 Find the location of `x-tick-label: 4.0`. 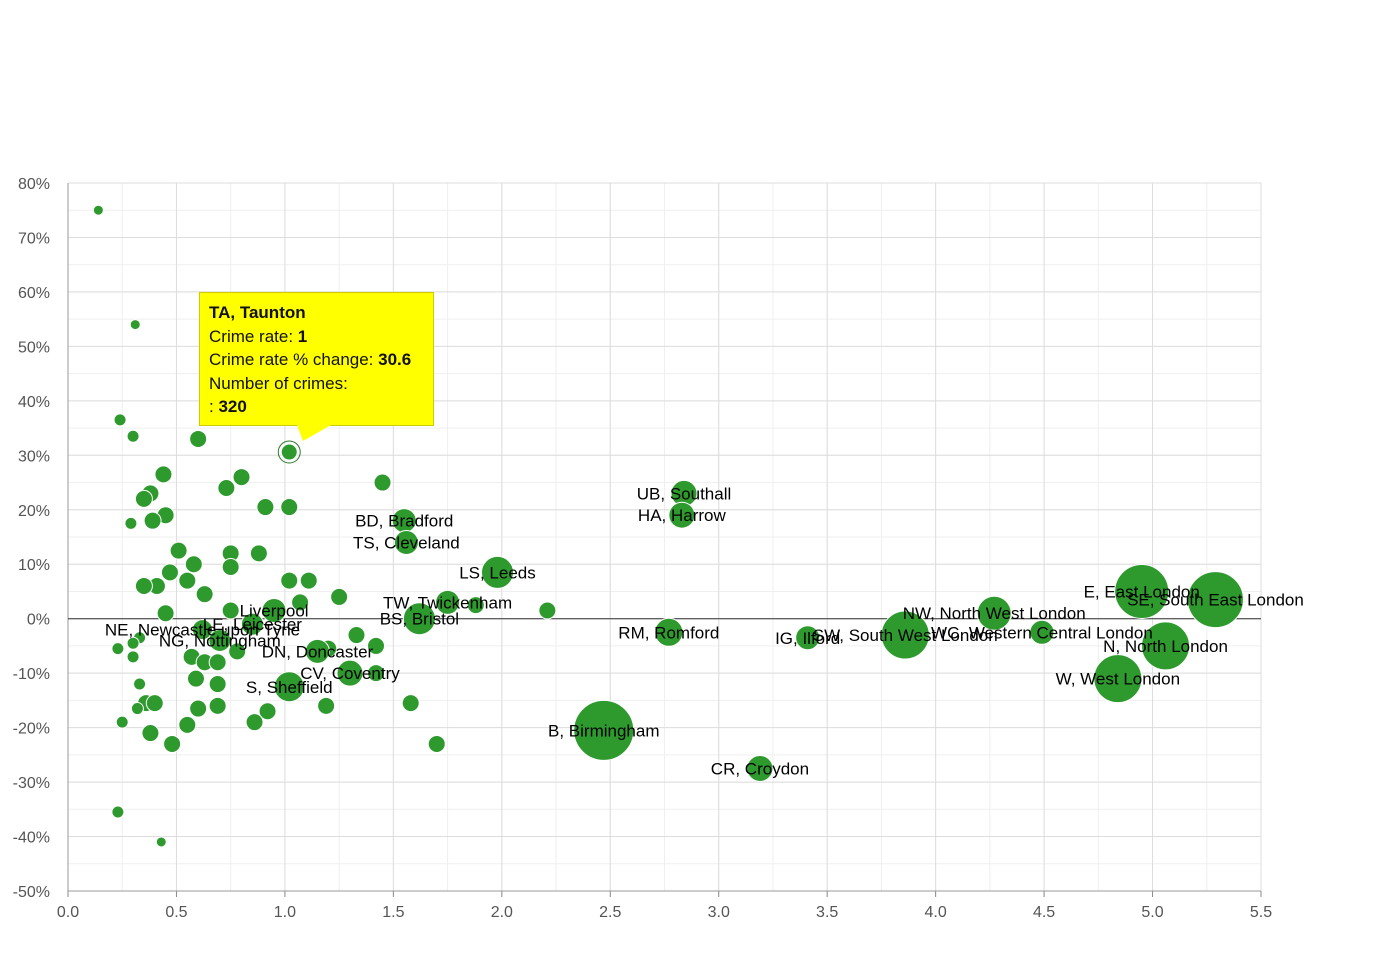

x-tick-label: 4.0 is located at coordinates (936, 912).